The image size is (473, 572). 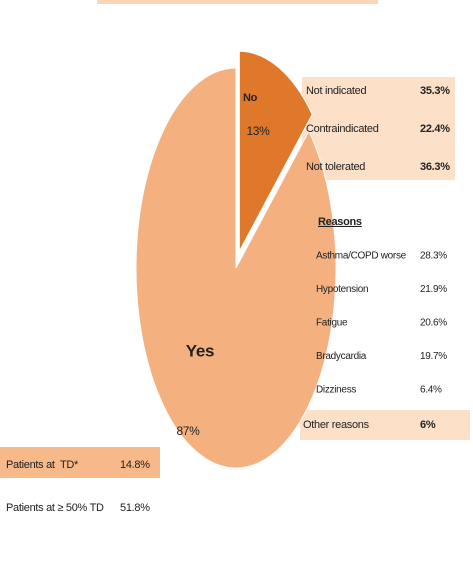 What do you see at coordinates (258, 131) in the screenshot?
I see `slice-value: 13%` at bounding box center [258, 131].